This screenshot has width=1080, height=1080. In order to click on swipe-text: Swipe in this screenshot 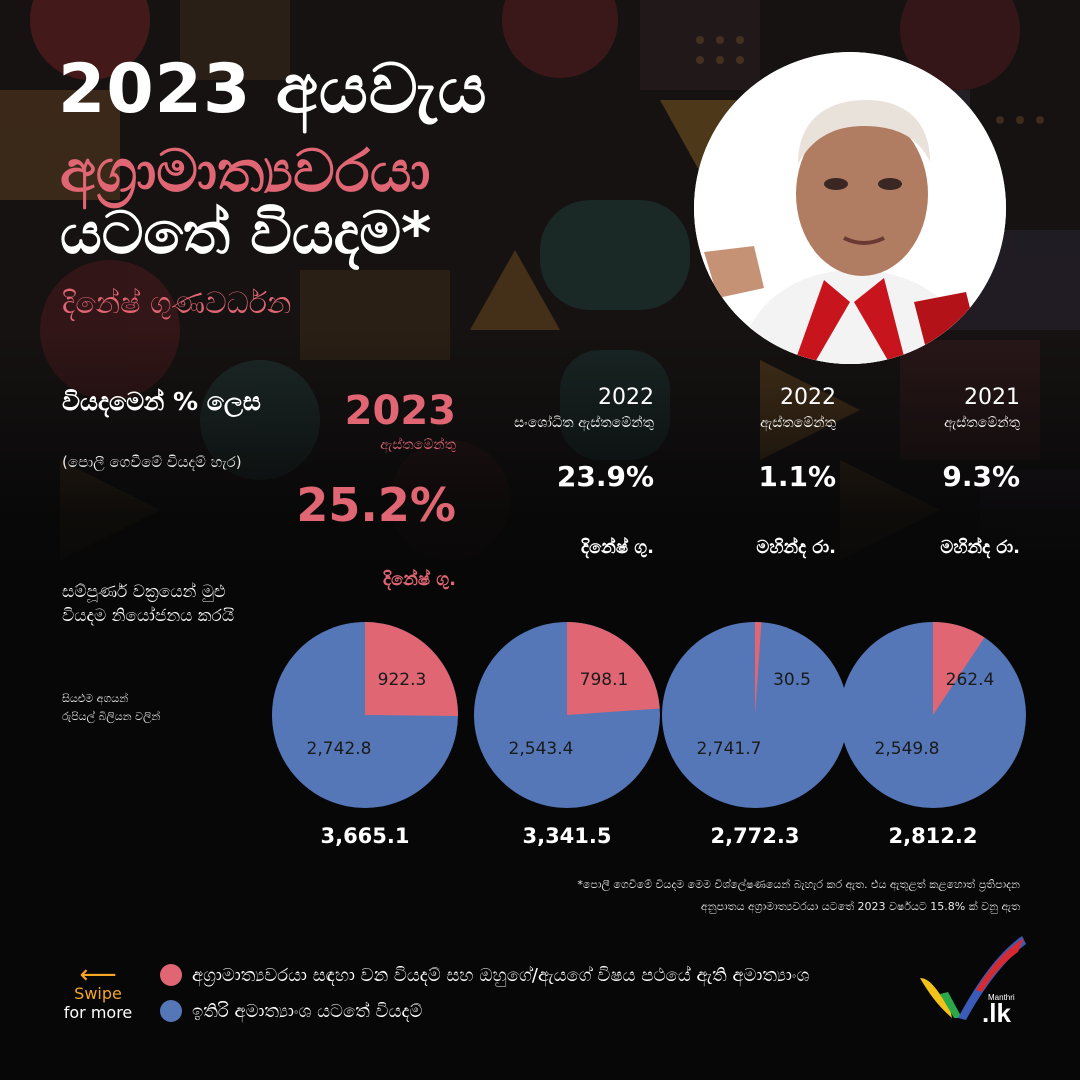, I will do `click(98, 993)`.